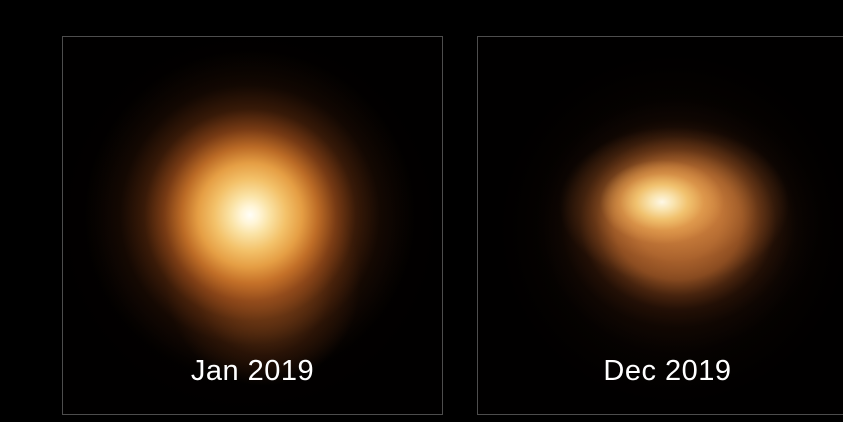 Image resolution: width=843 pixels, height=422 pixels. I want to click on date-label-jan-2019: Jan 2019, so click(252, 371).